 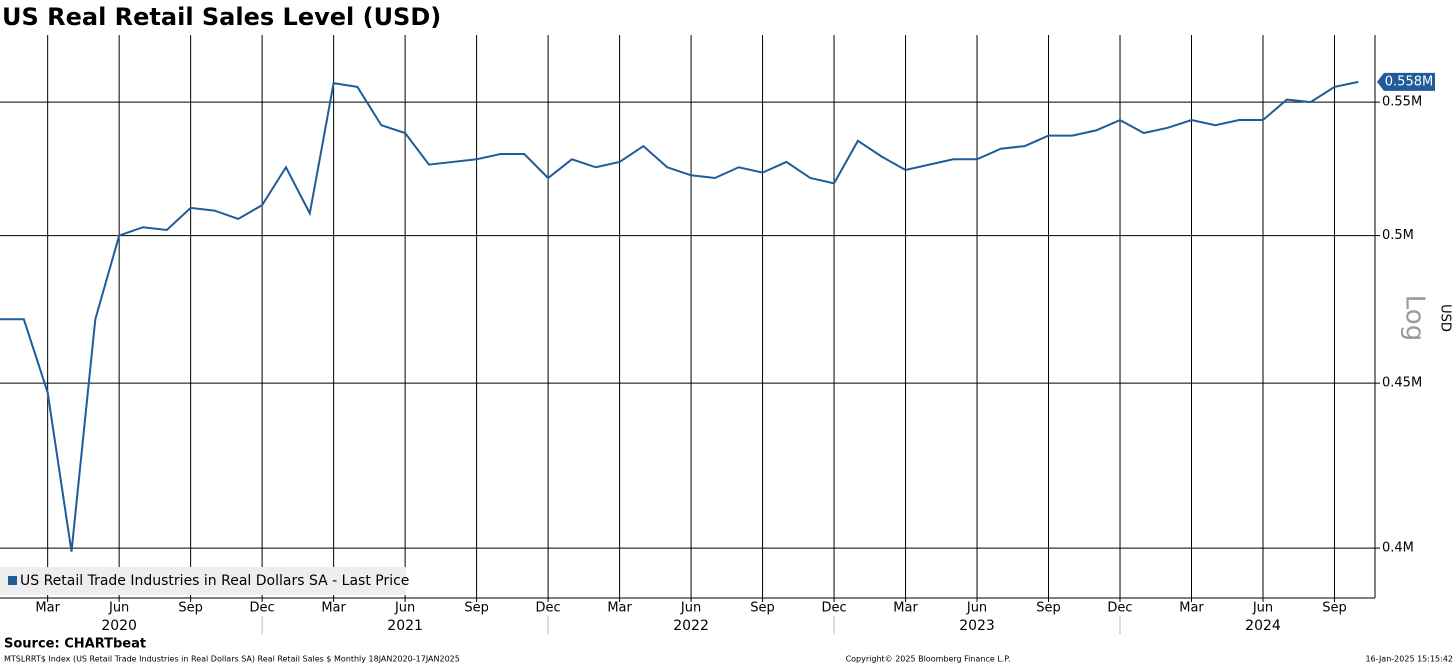 I want to click on footer-right: 16-Jan-2025 15:15:42, so click(x=1409, y=659).